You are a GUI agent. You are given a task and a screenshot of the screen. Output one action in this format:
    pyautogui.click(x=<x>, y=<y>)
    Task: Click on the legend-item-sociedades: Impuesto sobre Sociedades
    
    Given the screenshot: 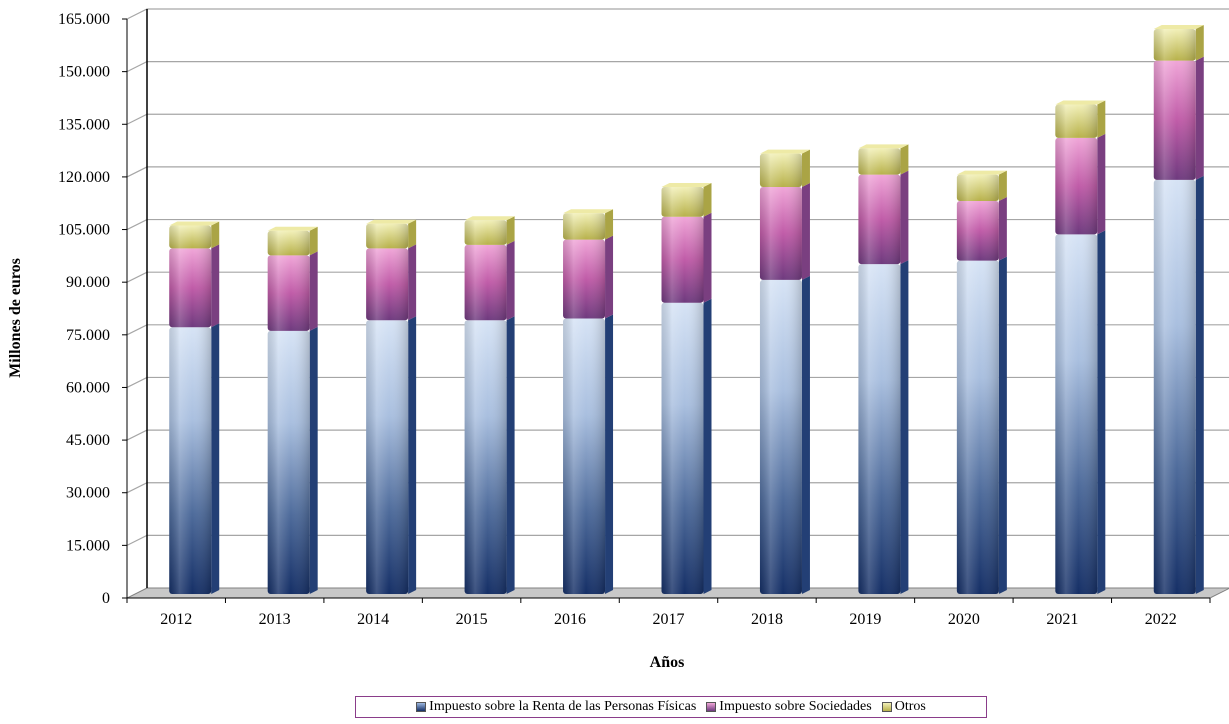 What is the action you would take?
    pyautogui.click(x=789, y=707)
    